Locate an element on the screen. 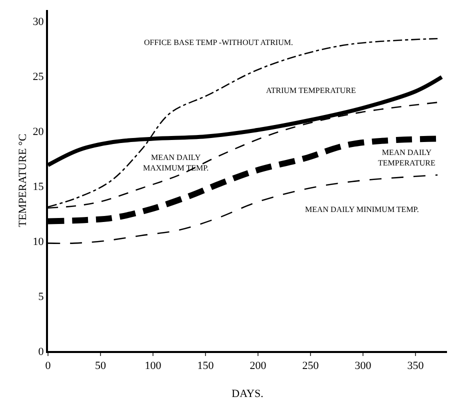 The width and height of the screenshot is (455, 413). y-tick-label: 10 is located at coordinates (38, 242).